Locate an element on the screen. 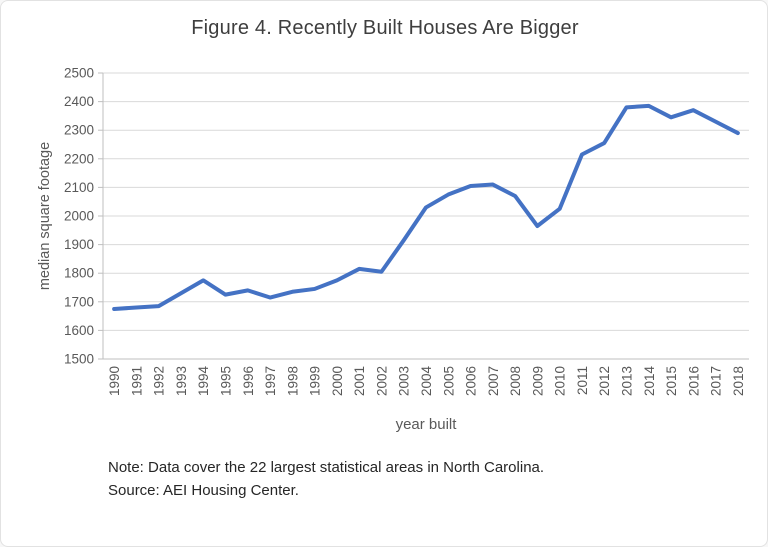  x-tick-label: 2007 is located at coordinates (493, 381).